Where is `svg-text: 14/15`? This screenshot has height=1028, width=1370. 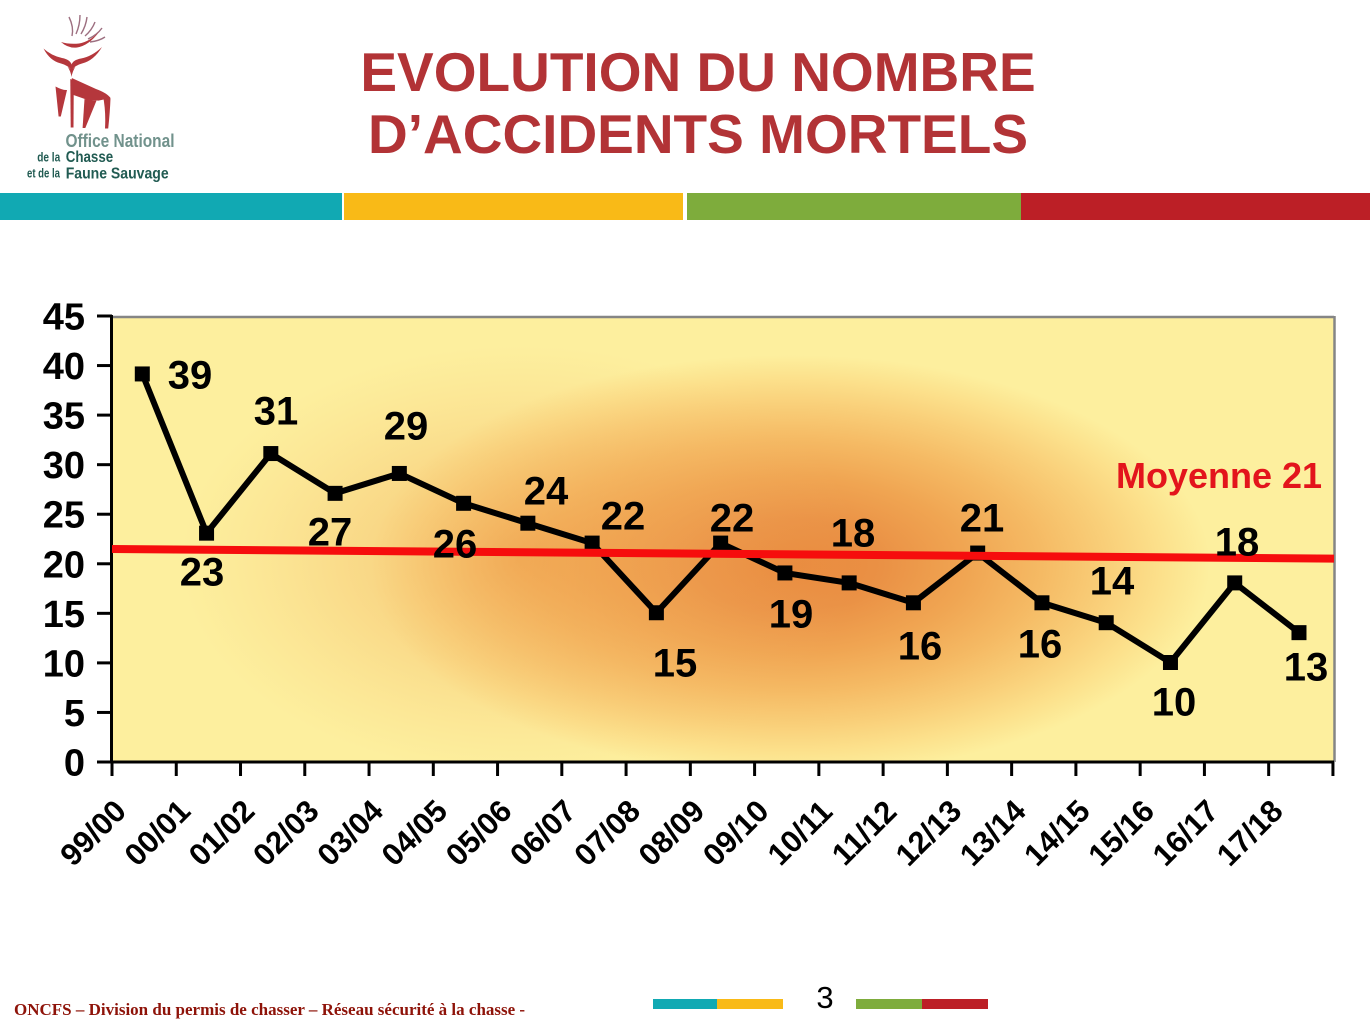 svg-text: 14/15 is located at coordinates (1057, 833).